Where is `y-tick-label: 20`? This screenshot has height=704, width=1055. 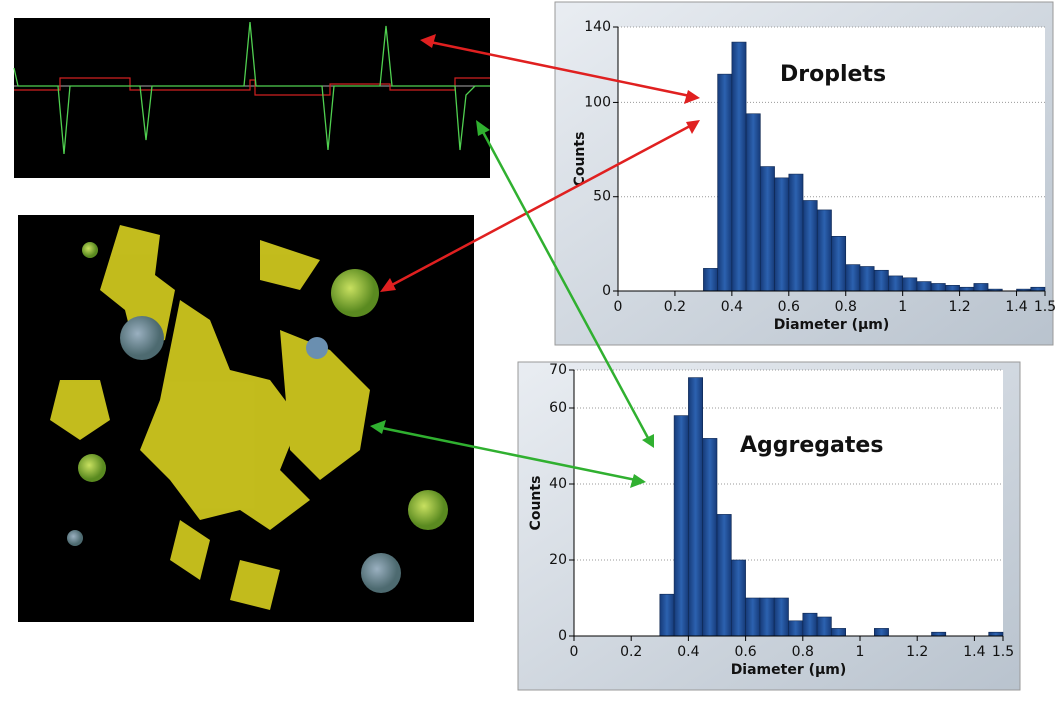
y-tick-label: 20 is located at coordinates (558, 560).